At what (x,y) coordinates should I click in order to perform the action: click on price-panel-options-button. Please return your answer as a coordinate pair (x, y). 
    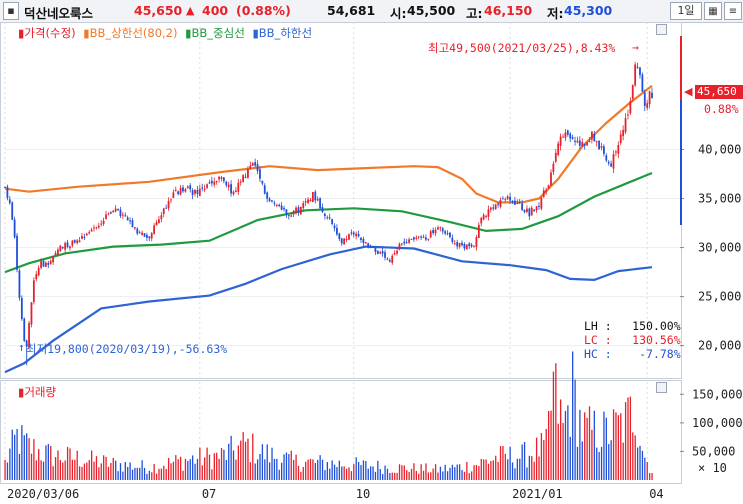
    Looking at the image, I should click on (661, 29).